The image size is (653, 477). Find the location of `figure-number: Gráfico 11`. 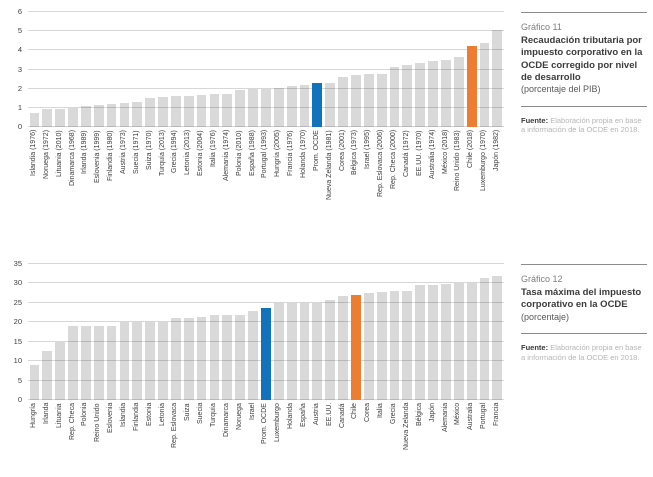

figure-number: Gráfico 11 is located at coordinates (541, 27).